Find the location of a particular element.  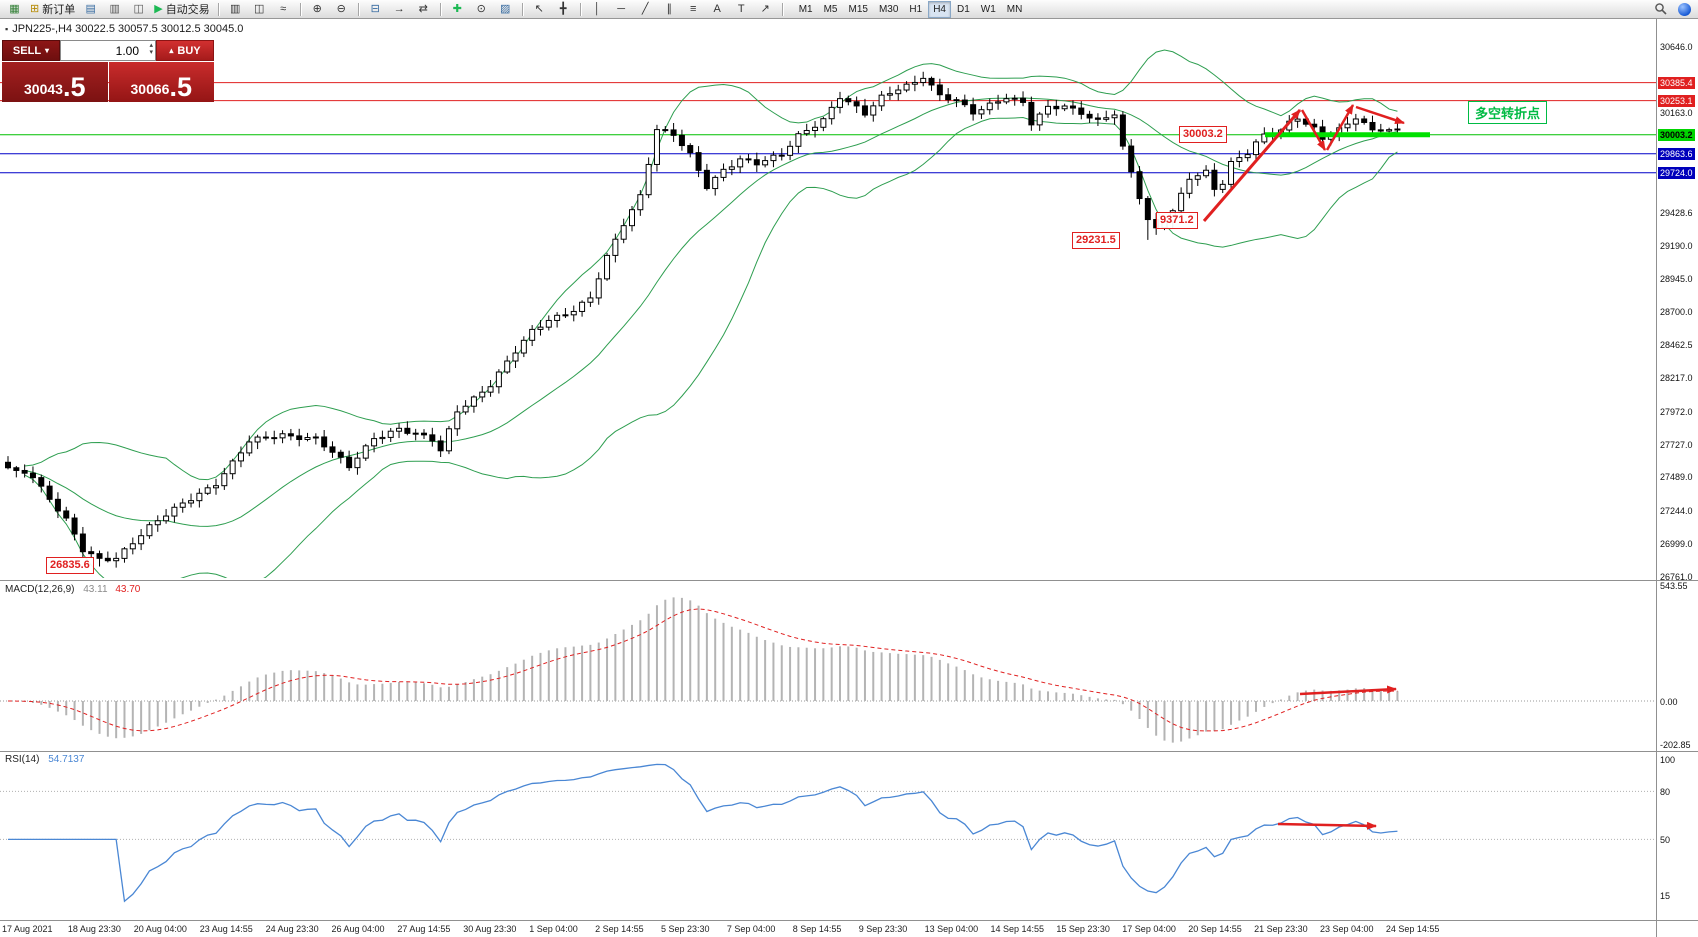

price-level-label-red: 30385.4 is located at coordinates (1676, 82).